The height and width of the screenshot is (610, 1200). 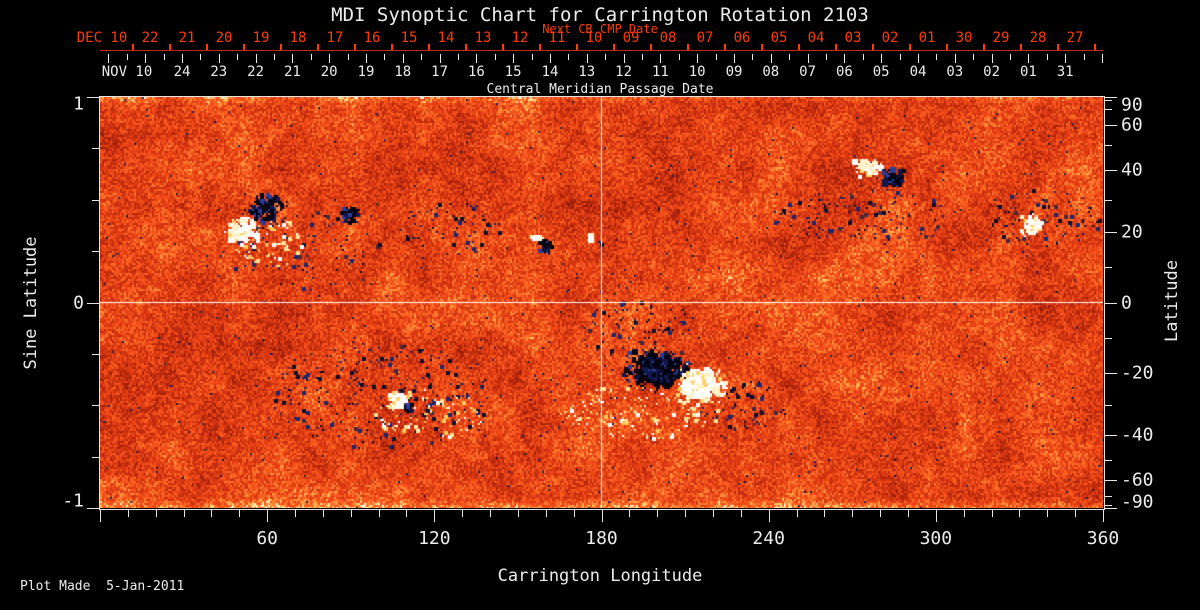 What do you see at coordinates (292, 72) in the screenshot?
I see `white-date-label: 21` at bounding box center [292, 72].